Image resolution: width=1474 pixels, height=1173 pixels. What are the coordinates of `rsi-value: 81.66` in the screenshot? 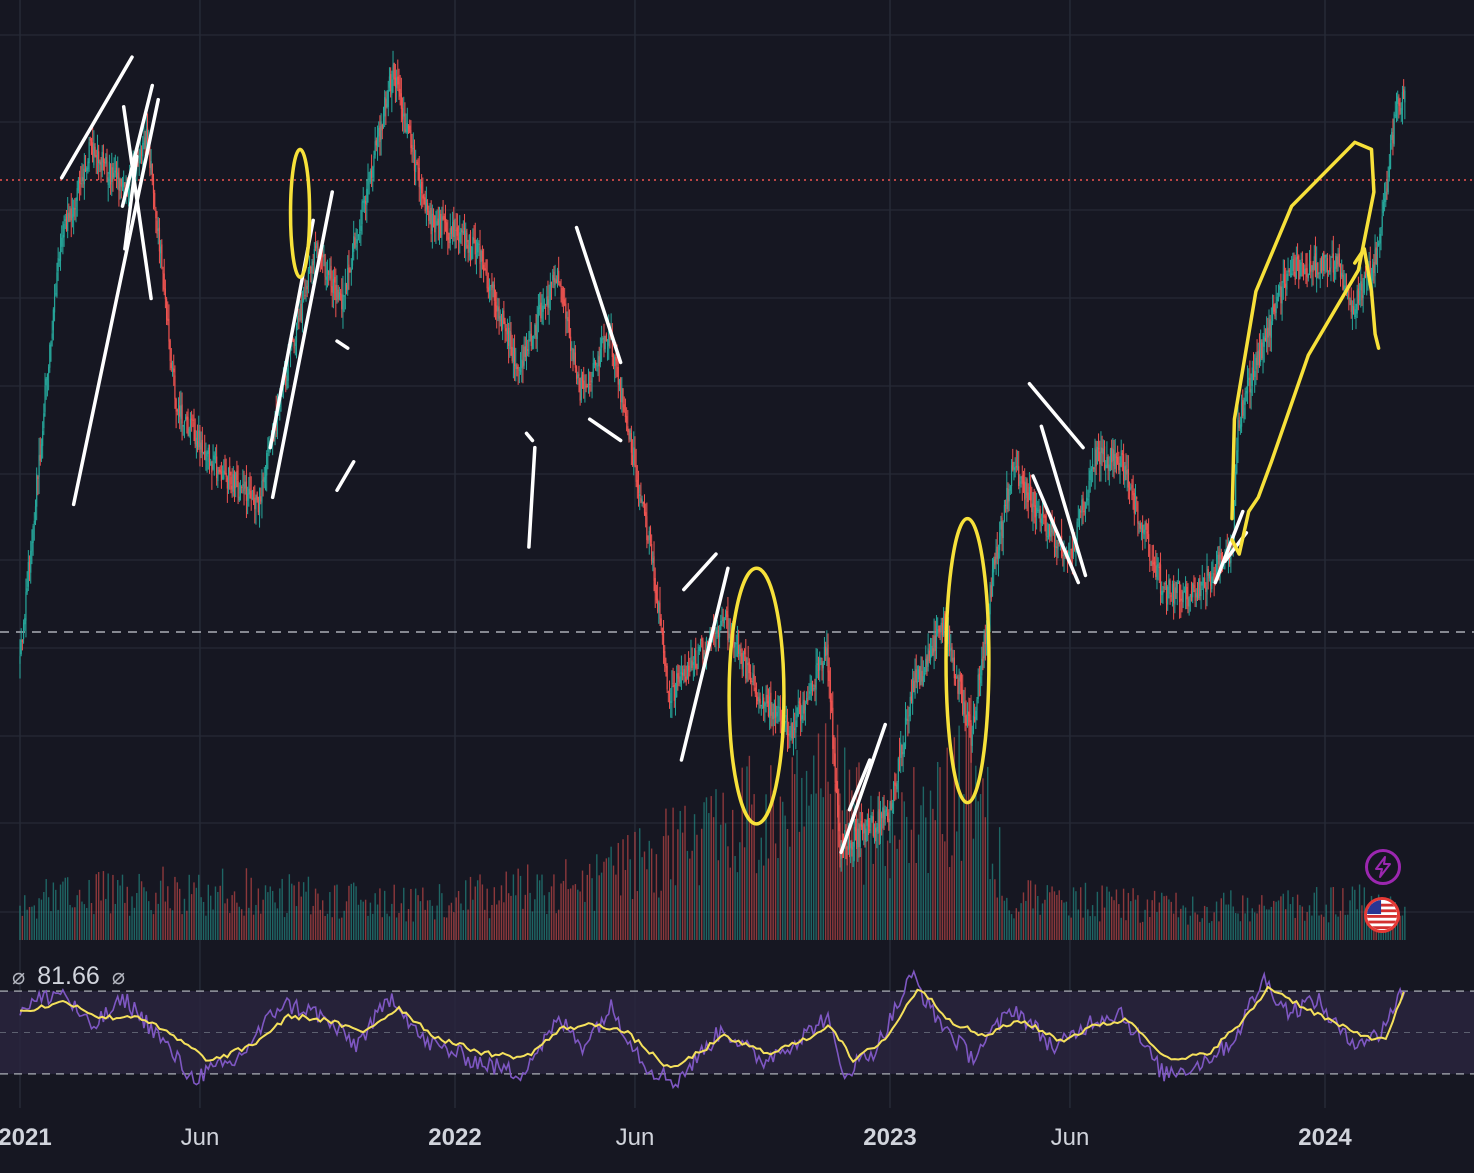 It's located at (68, 976).